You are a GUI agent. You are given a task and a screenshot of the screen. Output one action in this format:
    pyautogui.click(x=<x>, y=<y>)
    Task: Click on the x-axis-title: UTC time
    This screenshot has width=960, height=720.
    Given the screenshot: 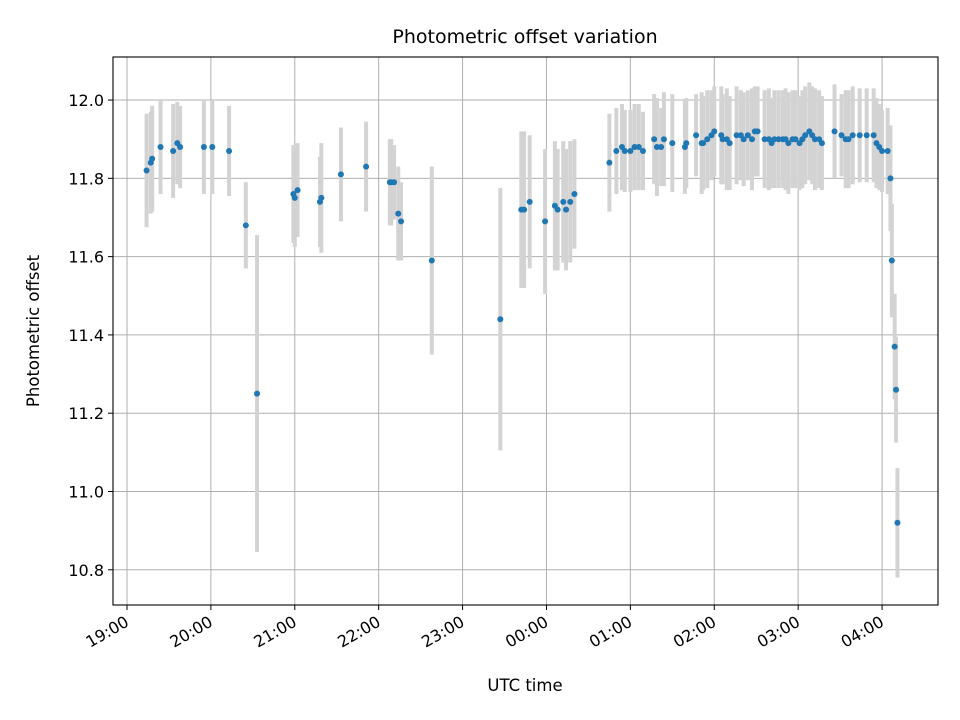 What is the action you would take?
    pyautogui.click(x=524, y=685)
    